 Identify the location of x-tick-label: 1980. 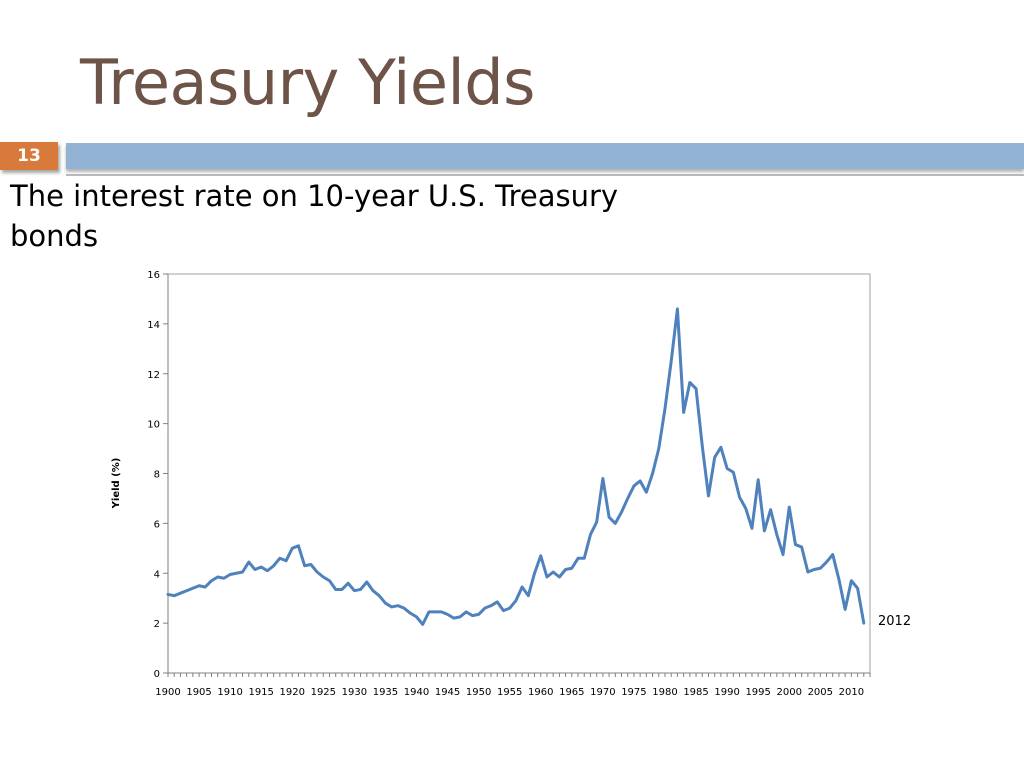
(664, 692).